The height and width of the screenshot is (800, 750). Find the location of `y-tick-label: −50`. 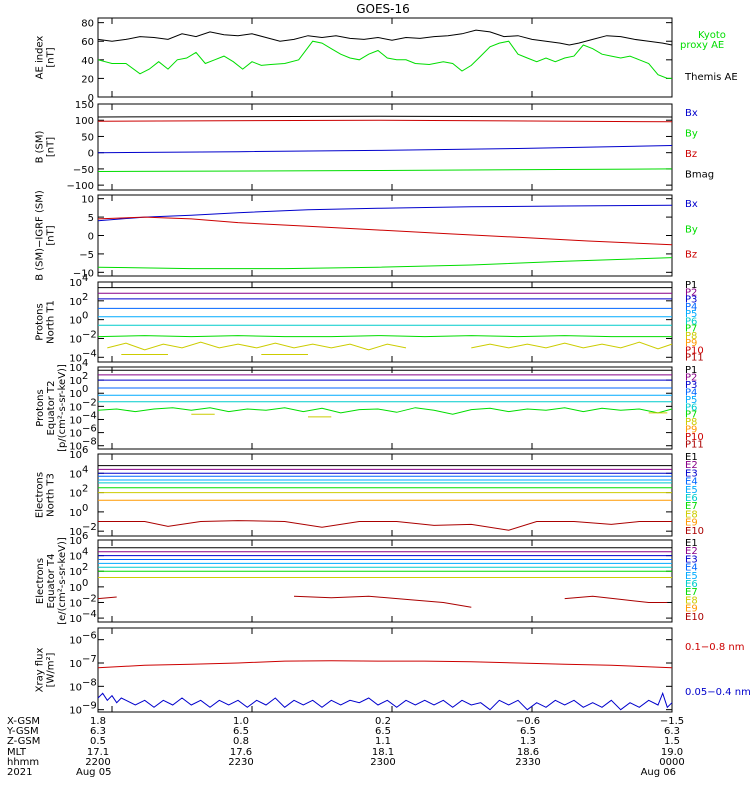

y-tick-label: −50 is located at coordinates (83, 170).